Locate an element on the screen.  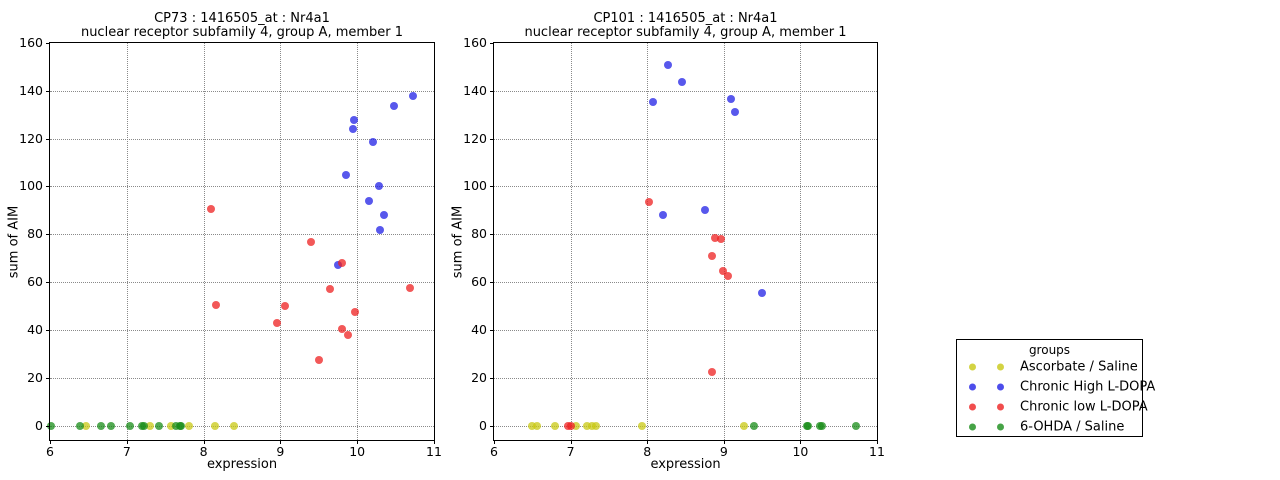
y-tick-label: 80 is located at coordinates (479, 234).